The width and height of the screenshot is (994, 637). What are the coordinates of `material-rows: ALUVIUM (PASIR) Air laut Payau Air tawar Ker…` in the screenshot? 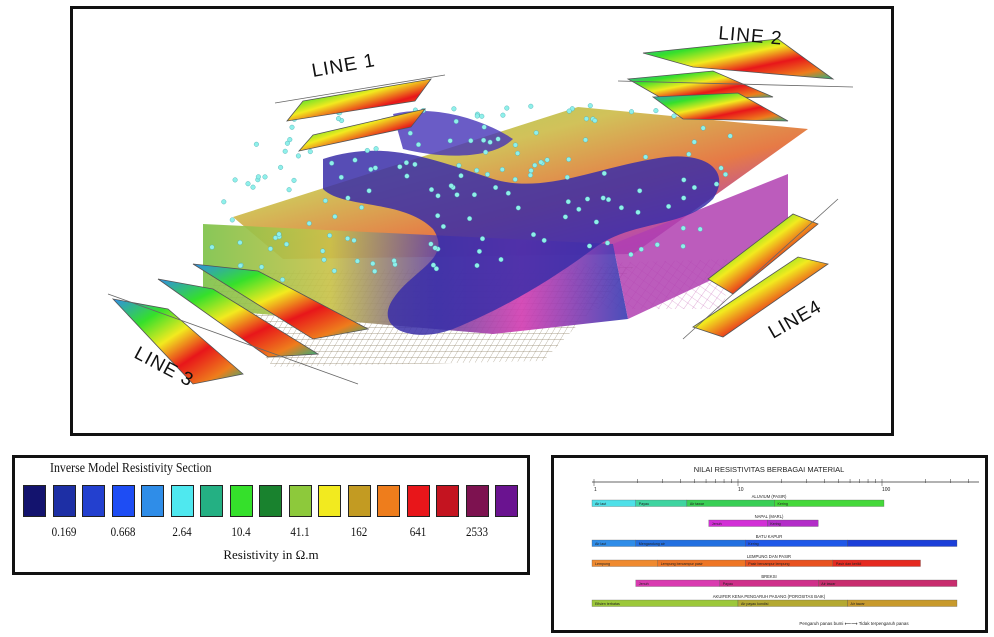 It's located at (774, 550).